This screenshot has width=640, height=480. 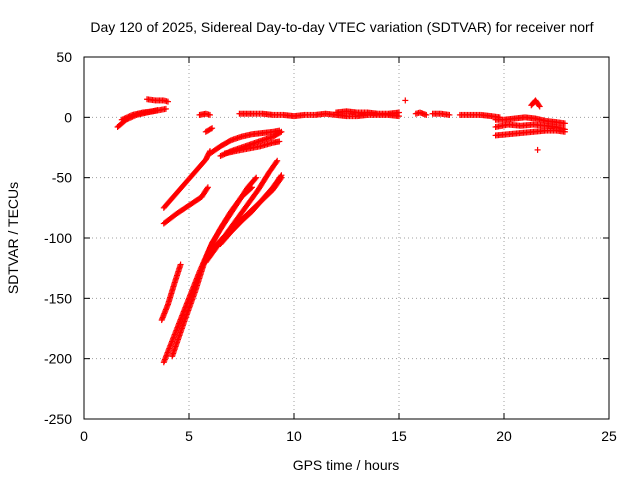 What do you see at coordinates (294, 436) in the screenshot?
I see `x-tick-label: 10` at bounding box center [294, 436].